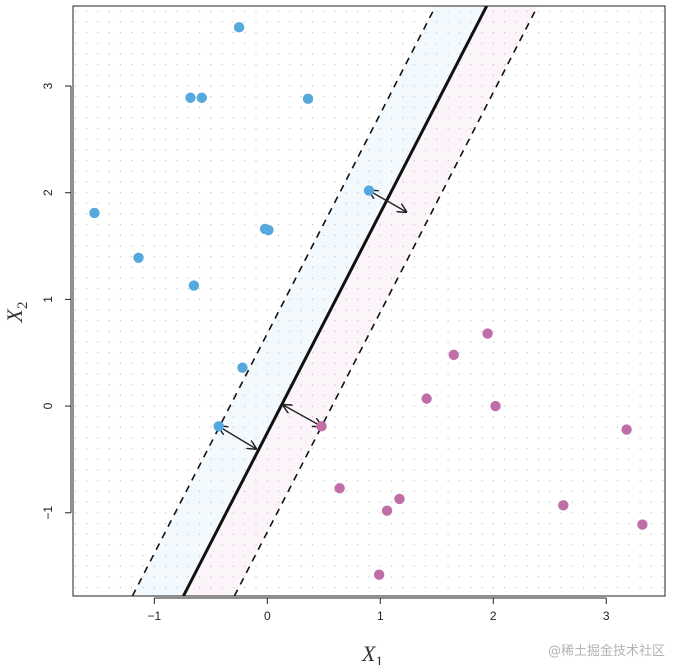 The width and height of the screenshot is (673, 665). What do you see at coordinates (495, 406) in the screenshot?
I see `pink-point` at bounding box center [495, 406].